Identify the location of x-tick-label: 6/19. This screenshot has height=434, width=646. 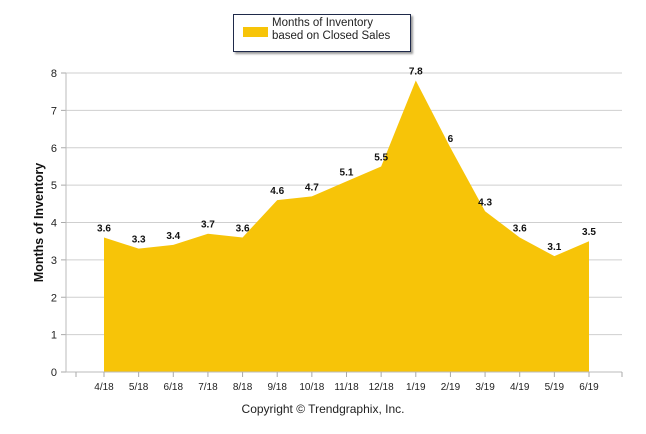
(589, 387).